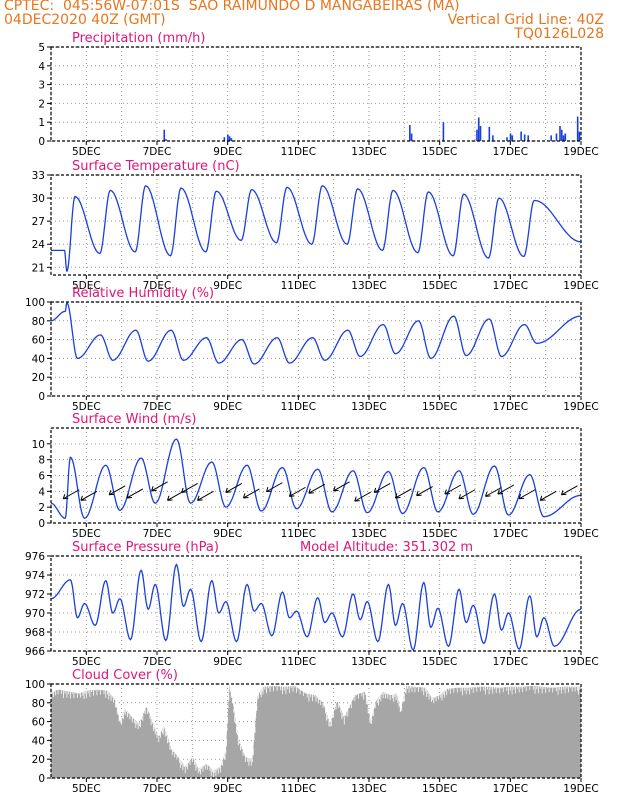 This screenshot has height=800, width=618. I want to click on cloud-xtick-label: 9DEC, so click(227, 789).